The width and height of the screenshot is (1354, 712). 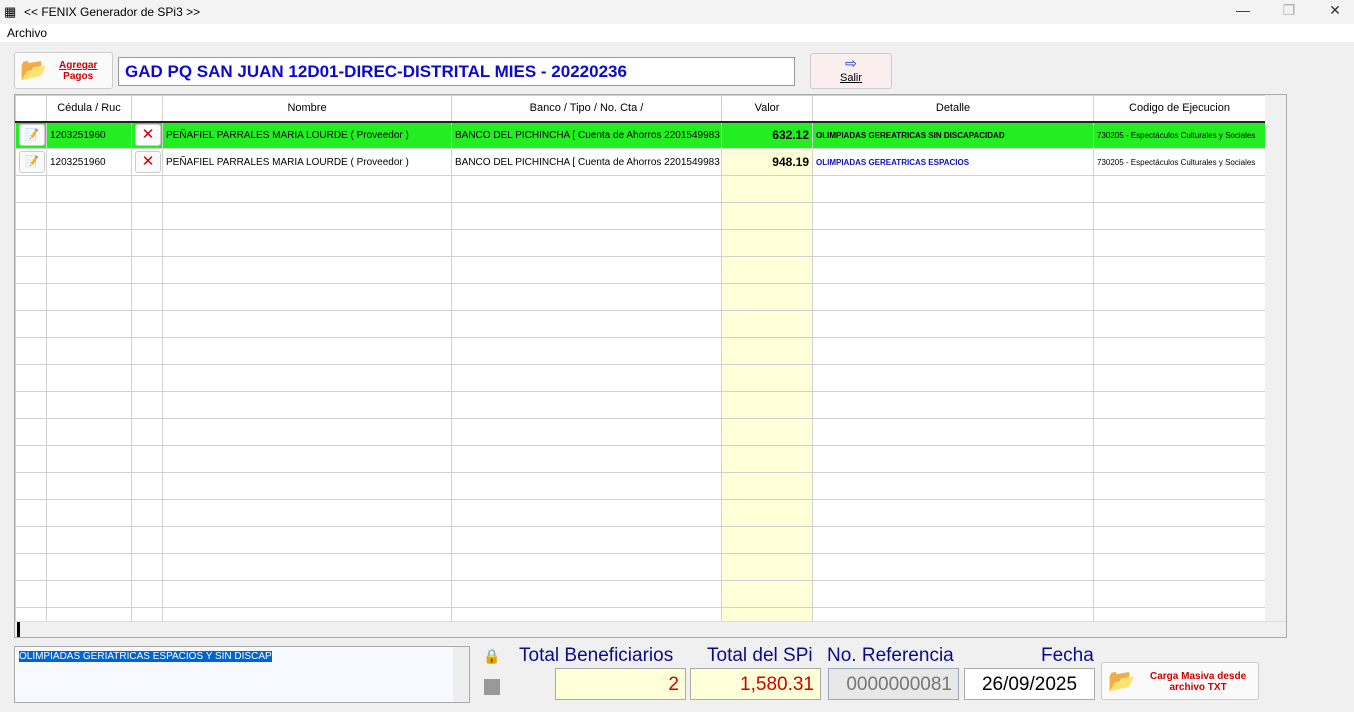 What do you see at coordinates (89, 109) in the screenshot?
I see `column-header: Cédula / Ruc` at bounding box center [89, 109].